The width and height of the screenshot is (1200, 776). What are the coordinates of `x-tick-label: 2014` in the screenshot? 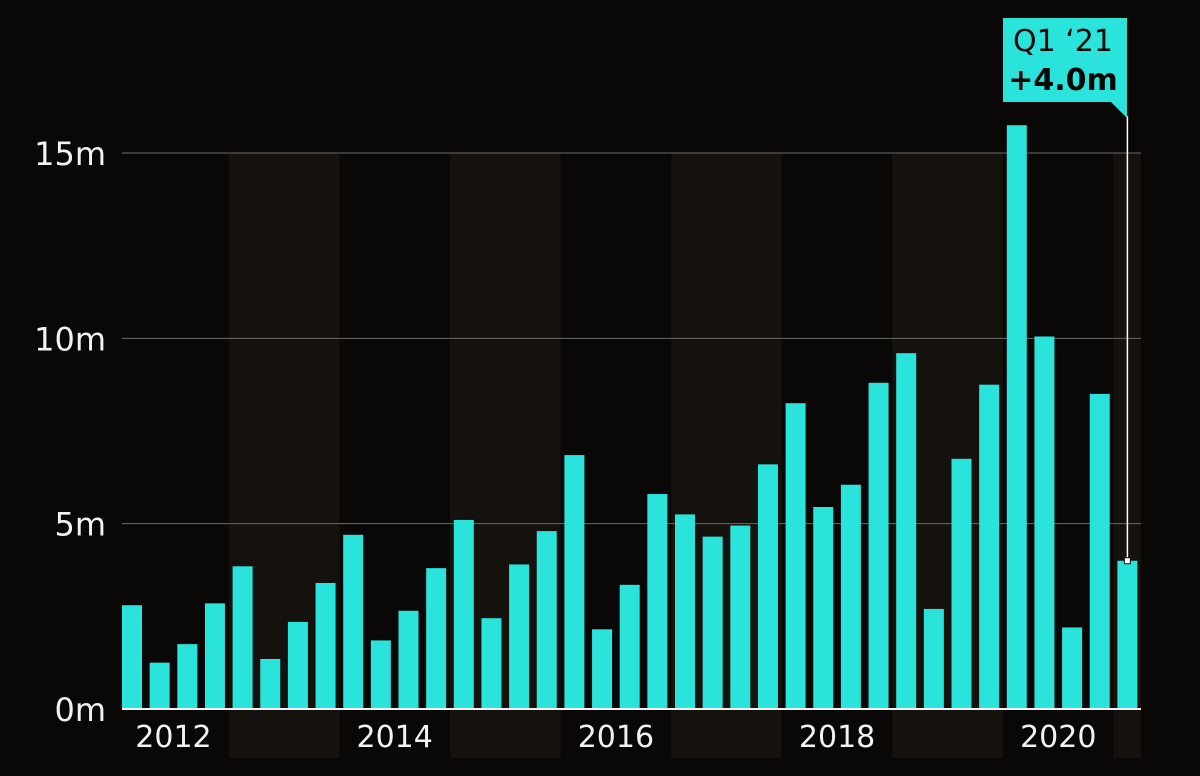 It's located at (394, 737).